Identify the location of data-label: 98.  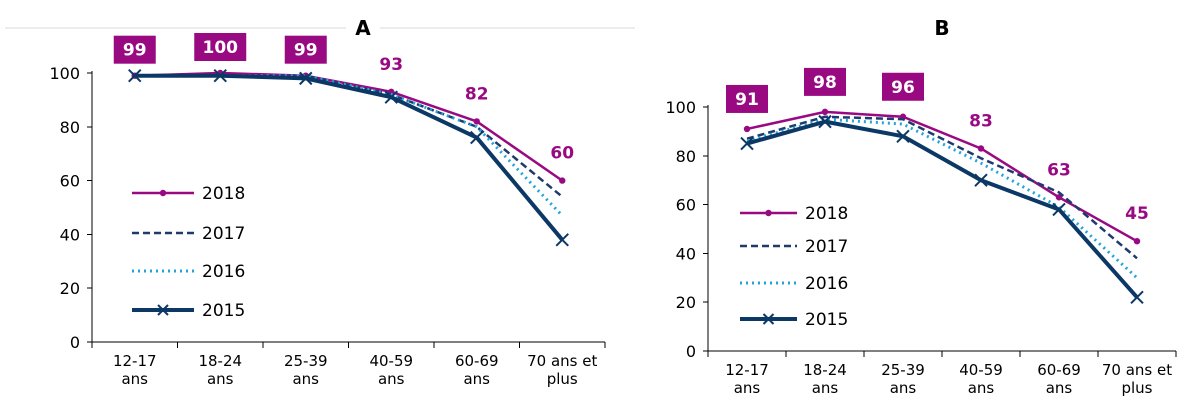
(825, 83).